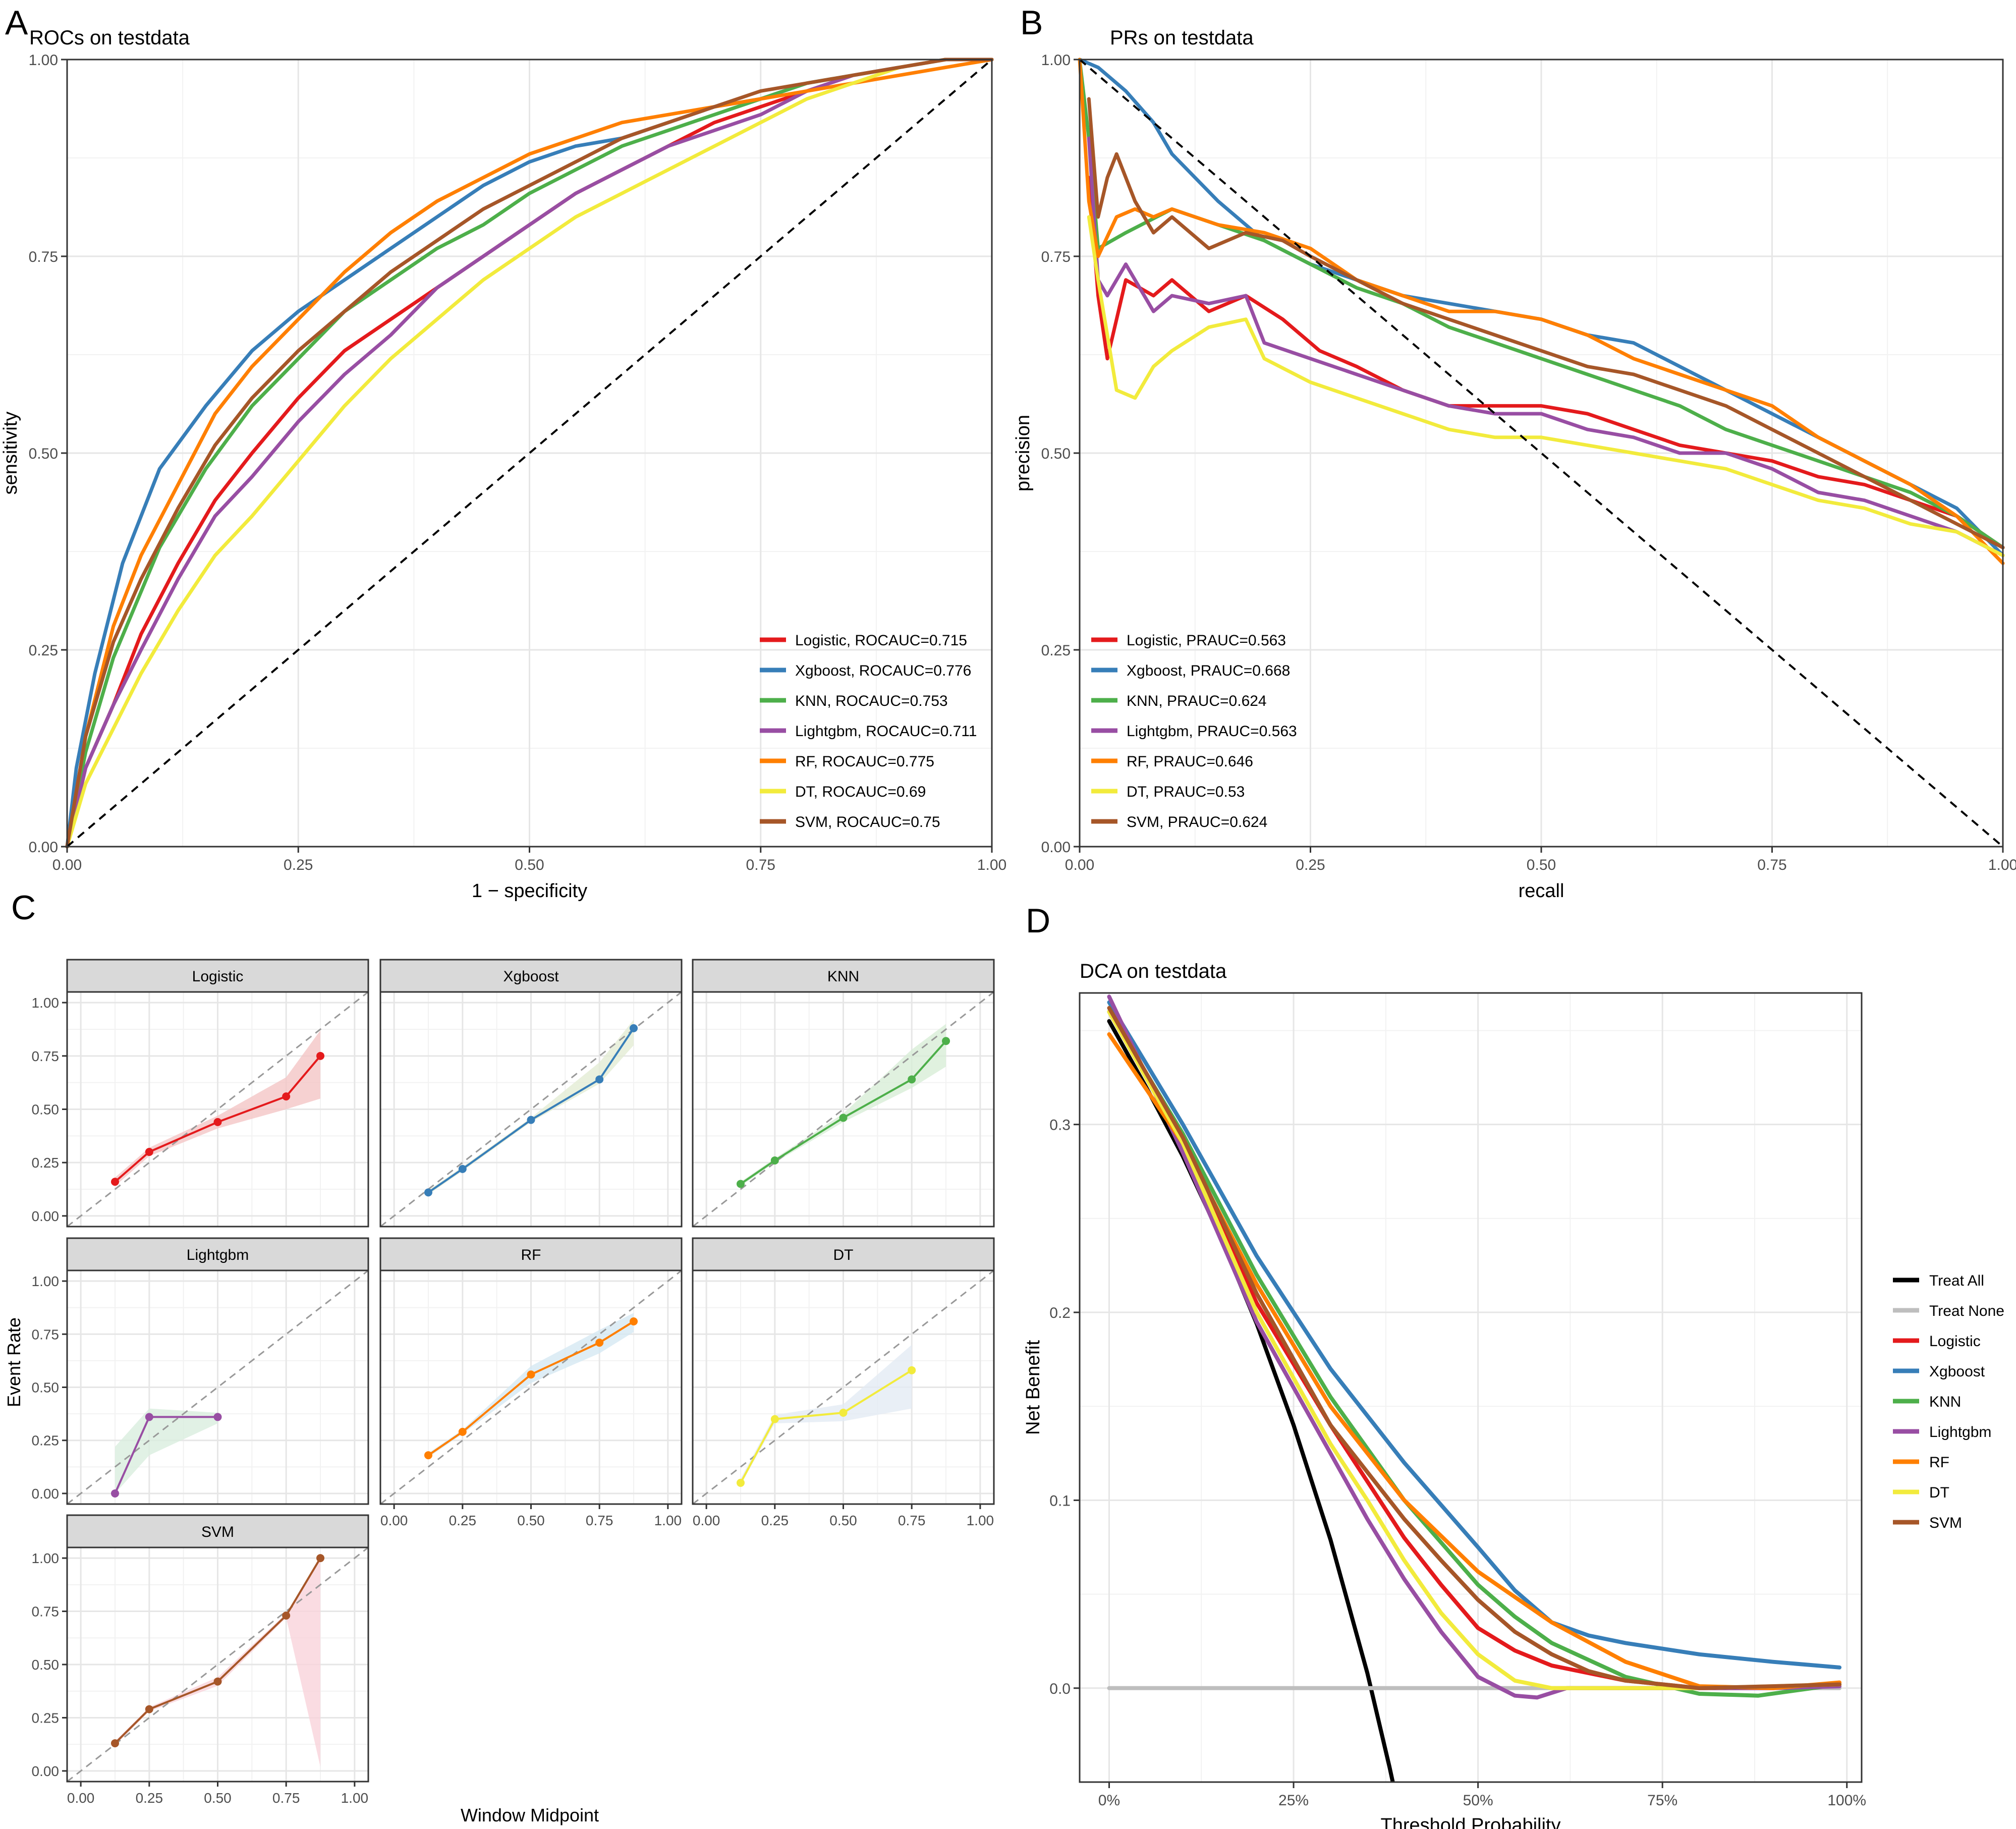 The height and width of the screenshot is (1829, 2016). What do you see at coordinates (1471, 1822) in the screenshot?
I see `x-axis-label: Threshold Probability` at bounding box center [1471, 1822].